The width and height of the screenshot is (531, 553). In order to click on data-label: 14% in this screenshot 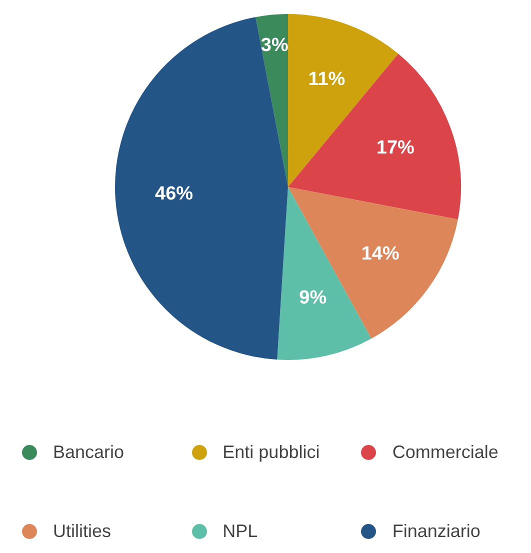, I will do `click(380, 253)`.